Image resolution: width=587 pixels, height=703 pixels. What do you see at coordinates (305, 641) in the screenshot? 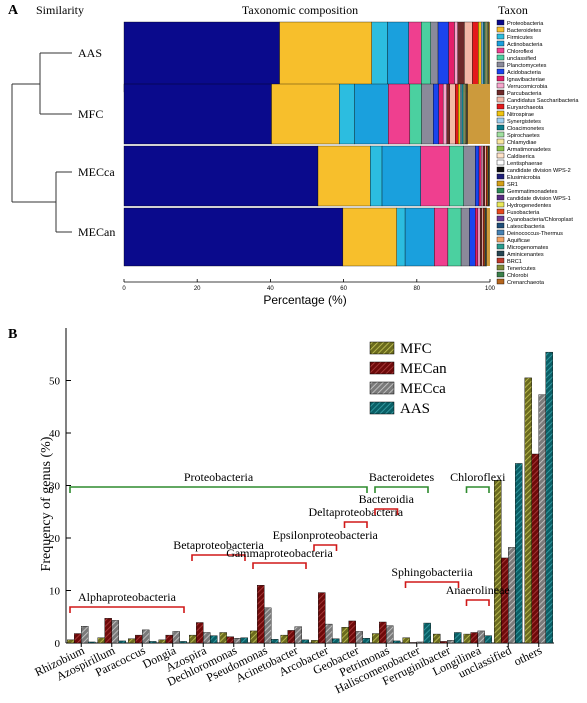
I see `bar-acinetobacter-aas` at bounding box center [305, 641].